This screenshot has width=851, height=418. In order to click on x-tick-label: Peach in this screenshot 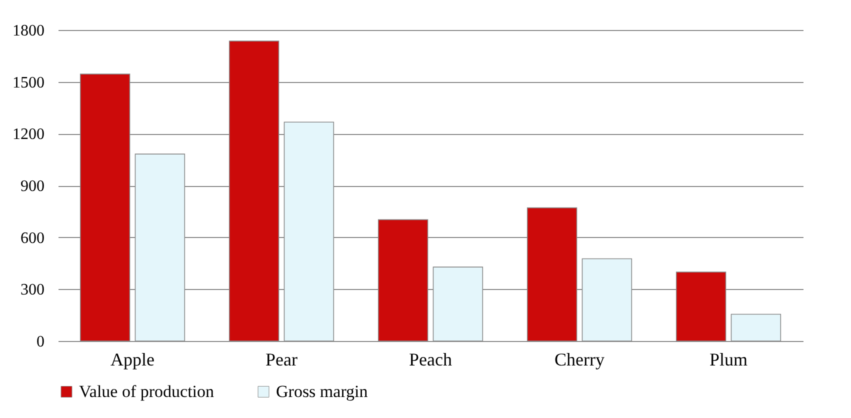, I will do `click(430, 360)`.